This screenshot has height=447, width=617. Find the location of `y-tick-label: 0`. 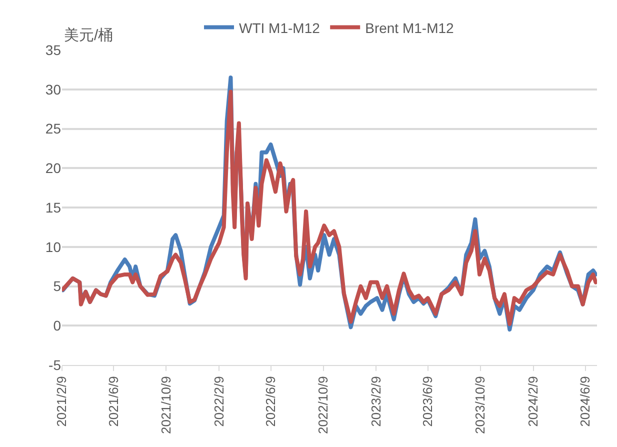

y-tick-label: 0 is located at coordinates (57, 326).